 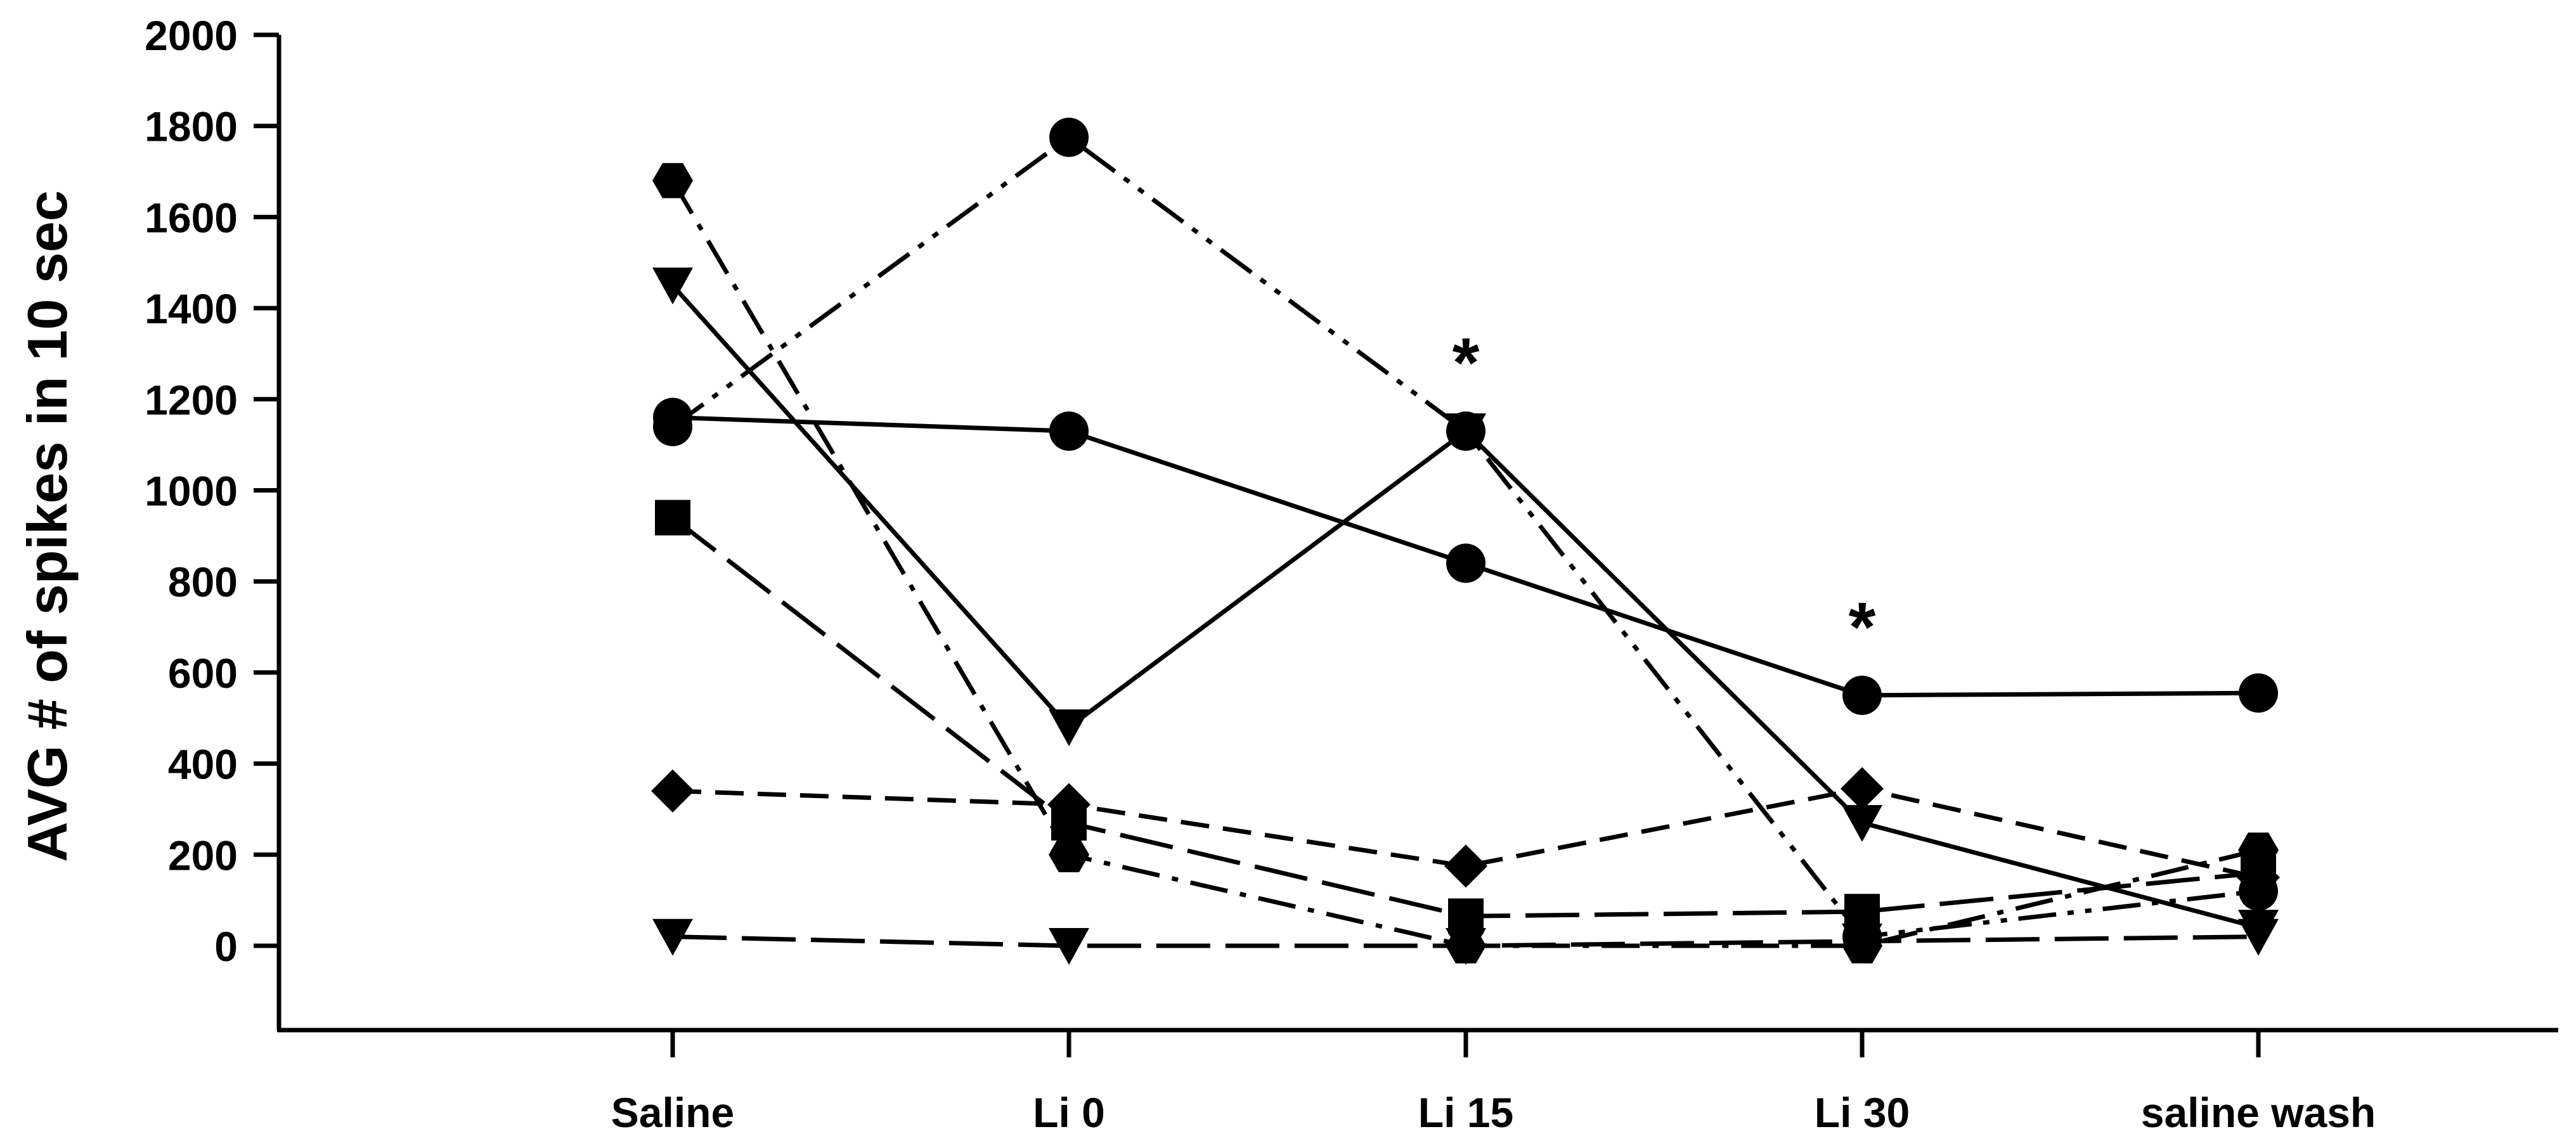 What do you see at coordinates (672, 1112) in the screenshot?
I see `x-tick-label: Saline` at bounding box center [672, 1112].